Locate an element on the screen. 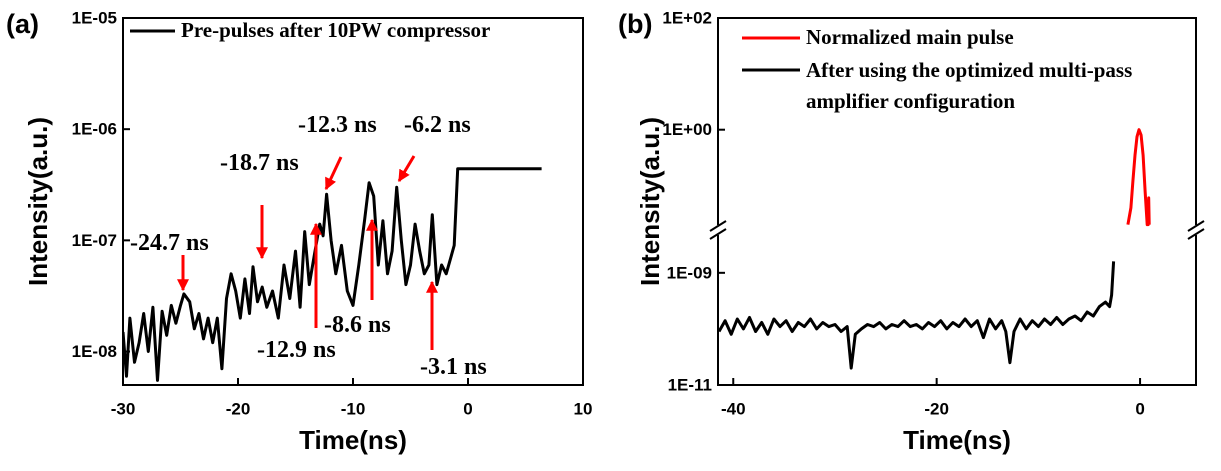  x-tick-label: -40 is located at coordinates (733, 409).